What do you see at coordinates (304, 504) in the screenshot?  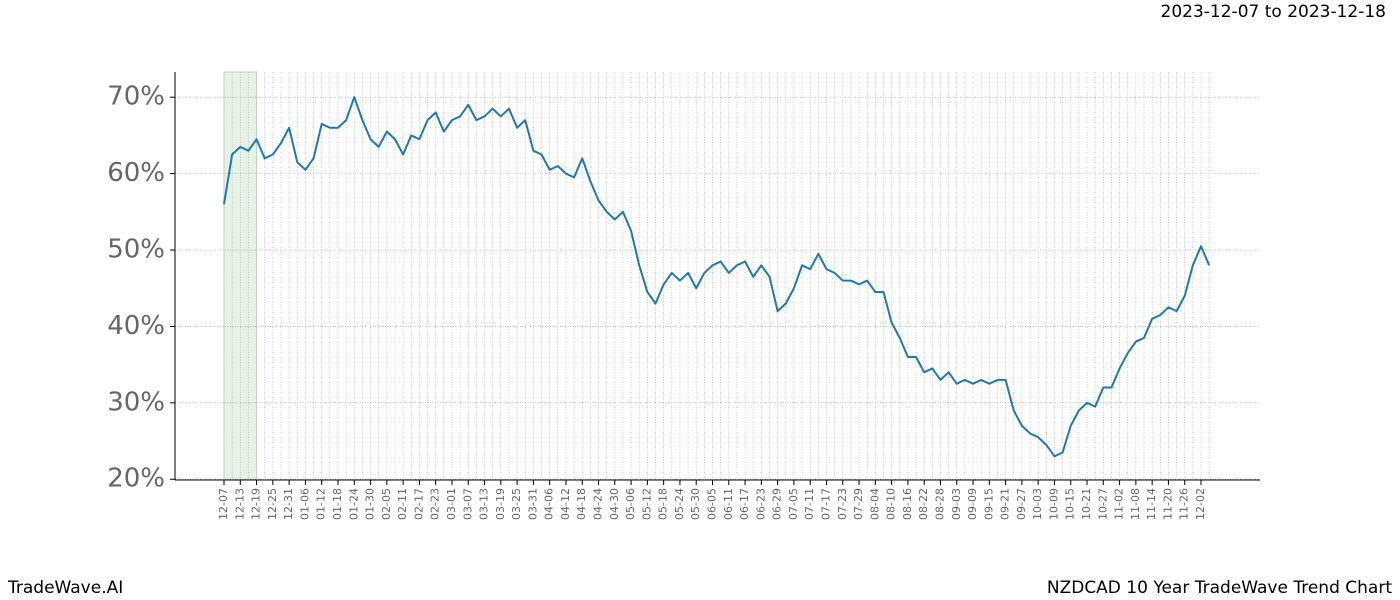 I see `x-tick-label: 01-06` at bounding box center [304, 504].